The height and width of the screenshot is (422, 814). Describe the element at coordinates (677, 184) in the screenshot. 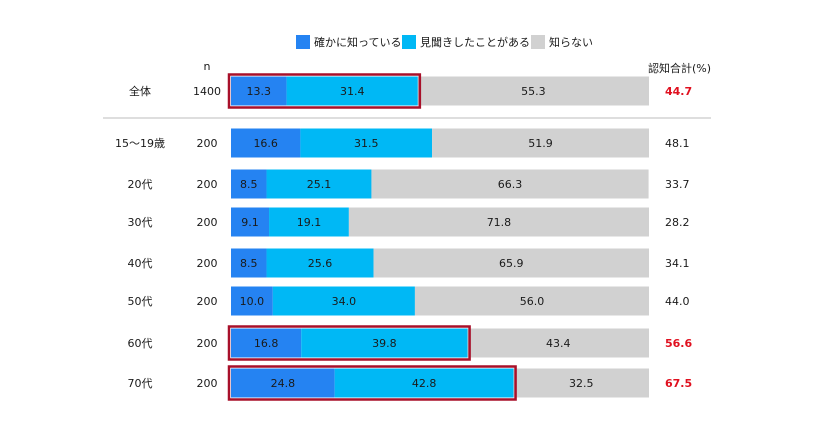

I see `total-value: 33.7` at that location.